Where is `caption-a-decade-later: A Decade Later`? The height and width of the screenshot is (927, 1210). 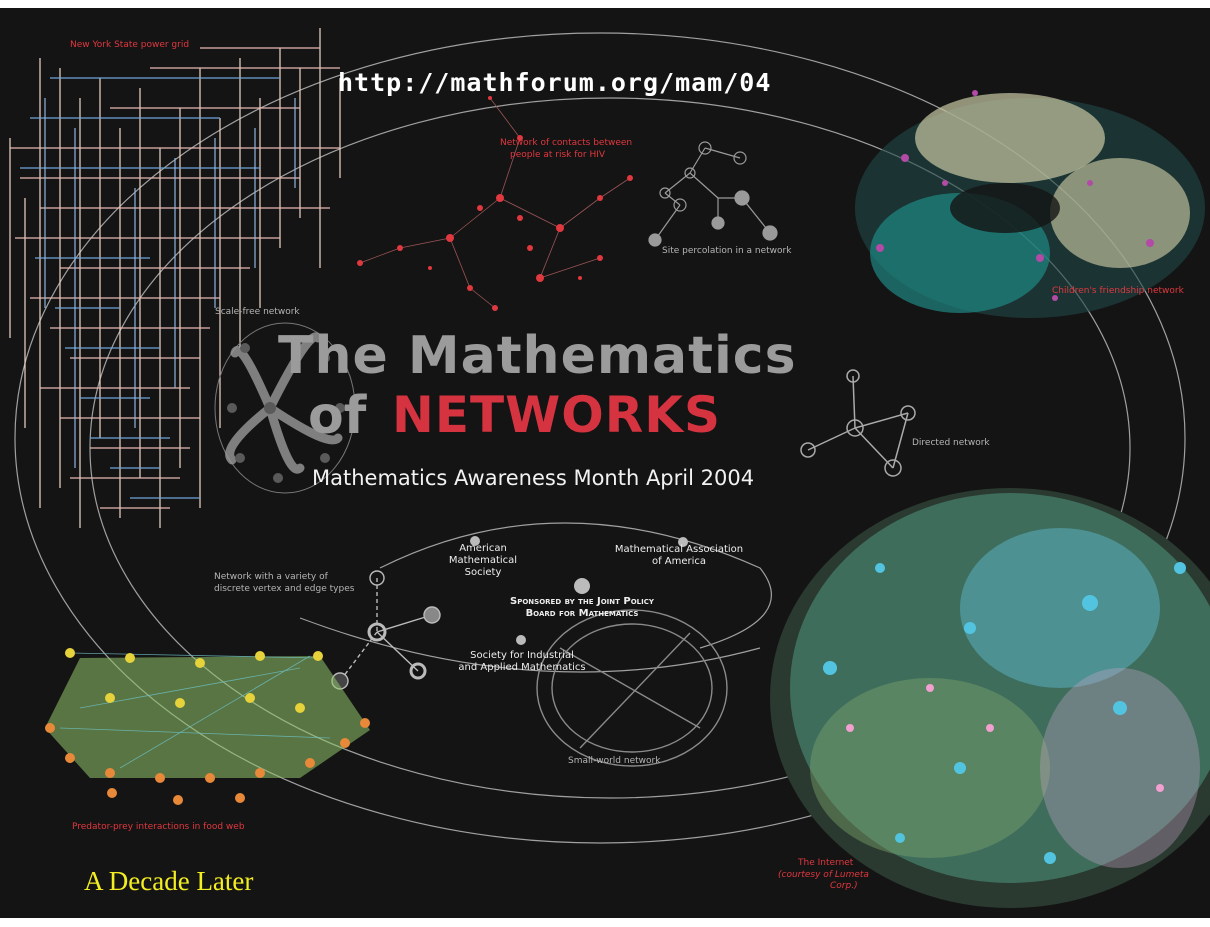
caption-a-decade-later: A Decade Later is located at coordinates (169, 881).